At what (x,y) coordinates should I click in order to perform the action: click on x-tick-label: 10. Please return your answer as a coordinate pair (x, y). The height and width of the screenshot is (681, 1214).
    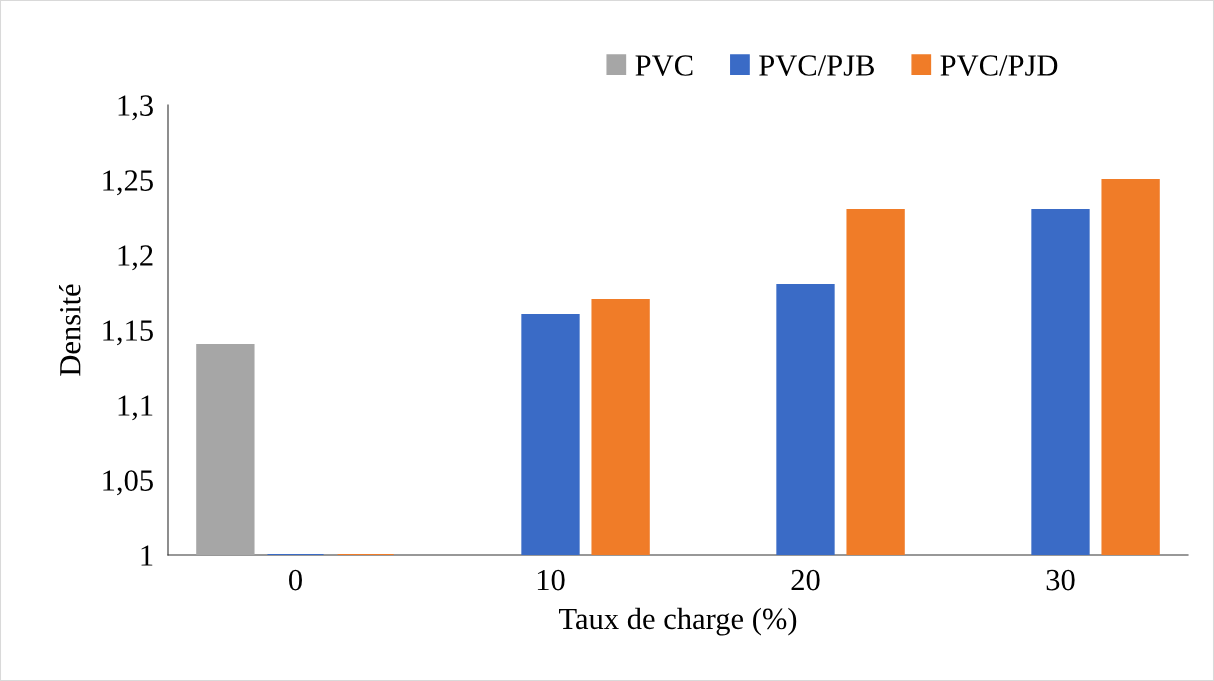
    Looking at the image, I should click on (551, 580).